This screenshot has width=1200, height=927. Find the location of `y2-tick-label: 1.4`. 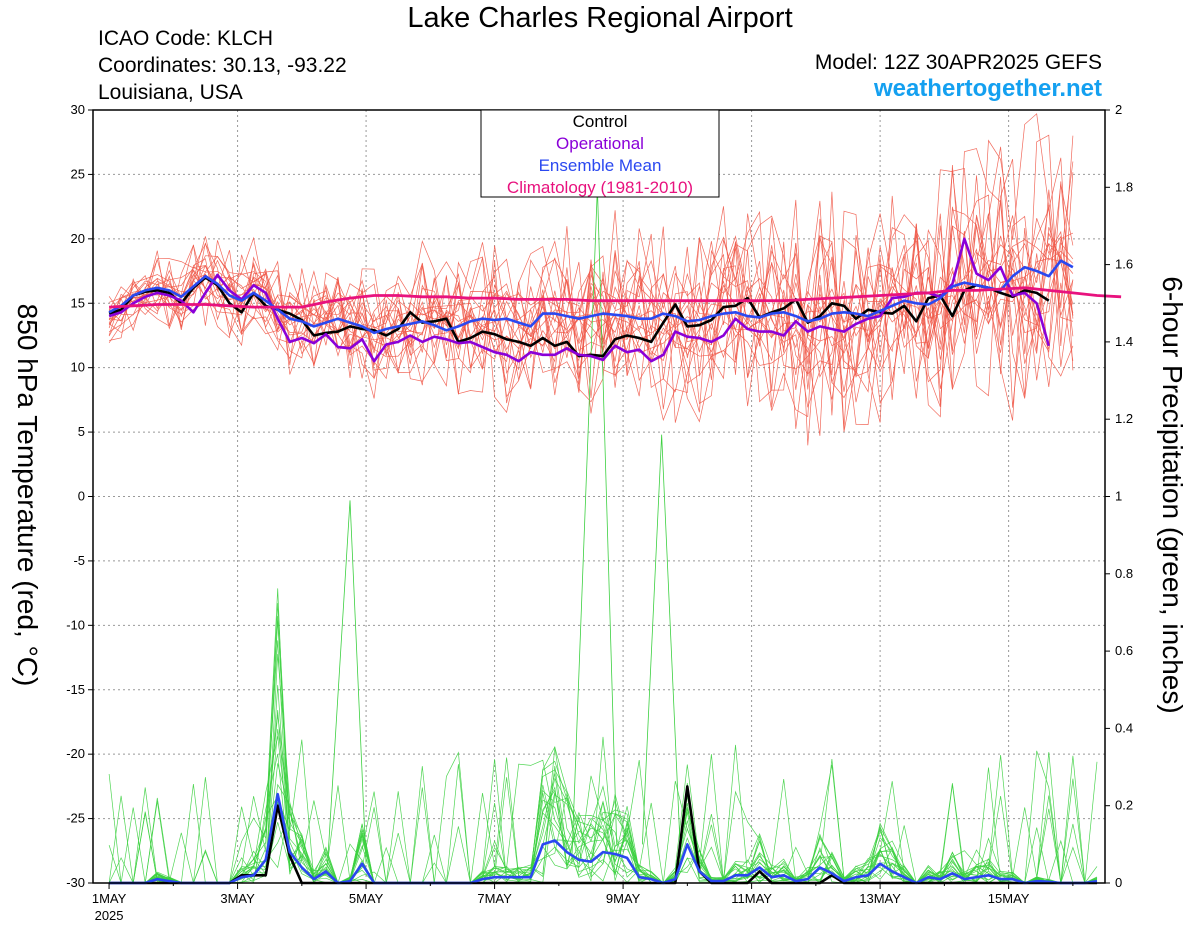

y2-tick-label: 1.4 is located at coordinates (1124, 341).